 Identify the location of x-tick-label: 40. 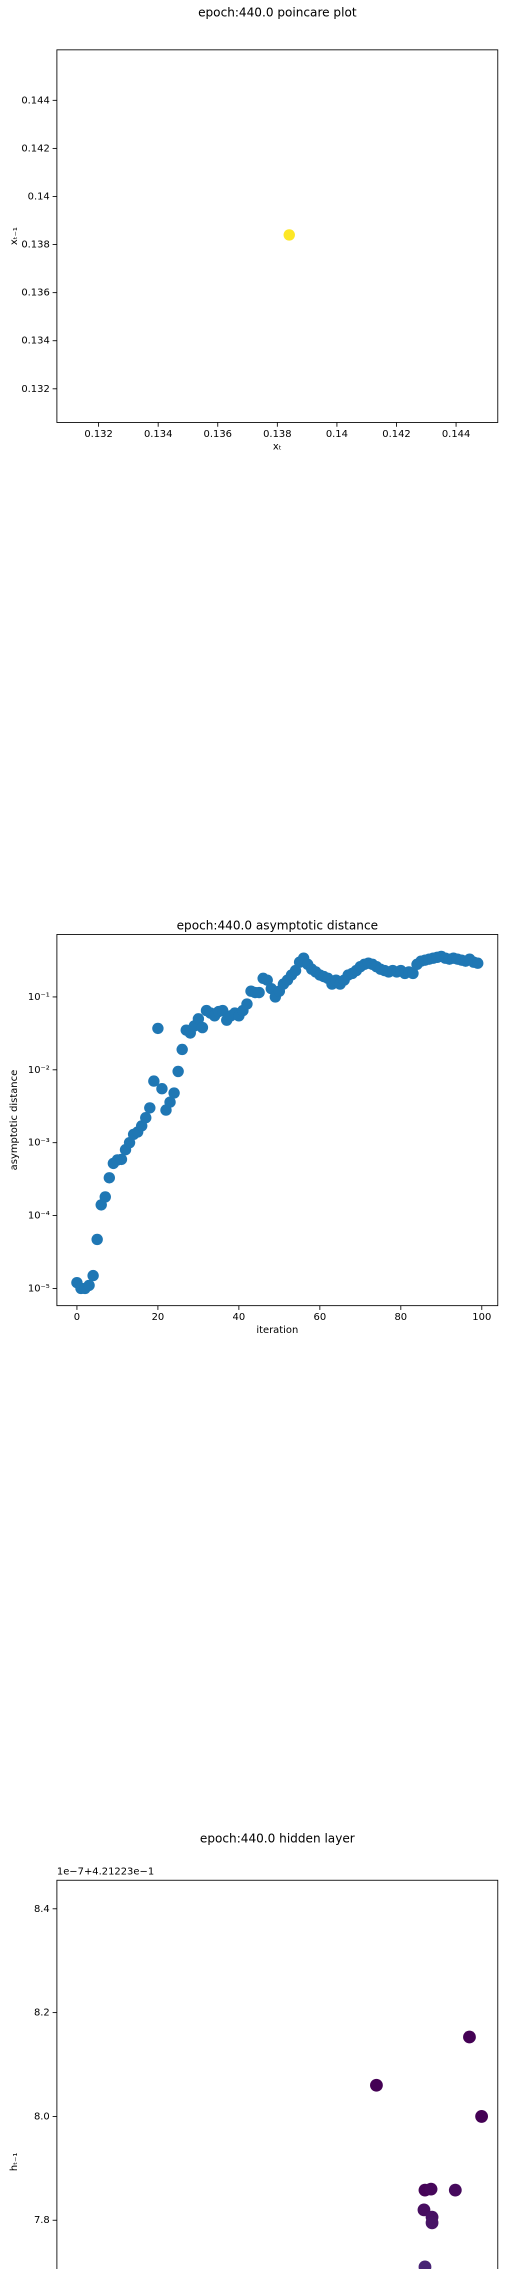
(239, 1317).